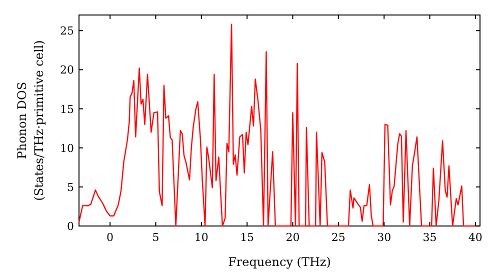  Describe the element at coordinates (475, 237) in the screenshot. I see `x-tick-label: 40` at that location.